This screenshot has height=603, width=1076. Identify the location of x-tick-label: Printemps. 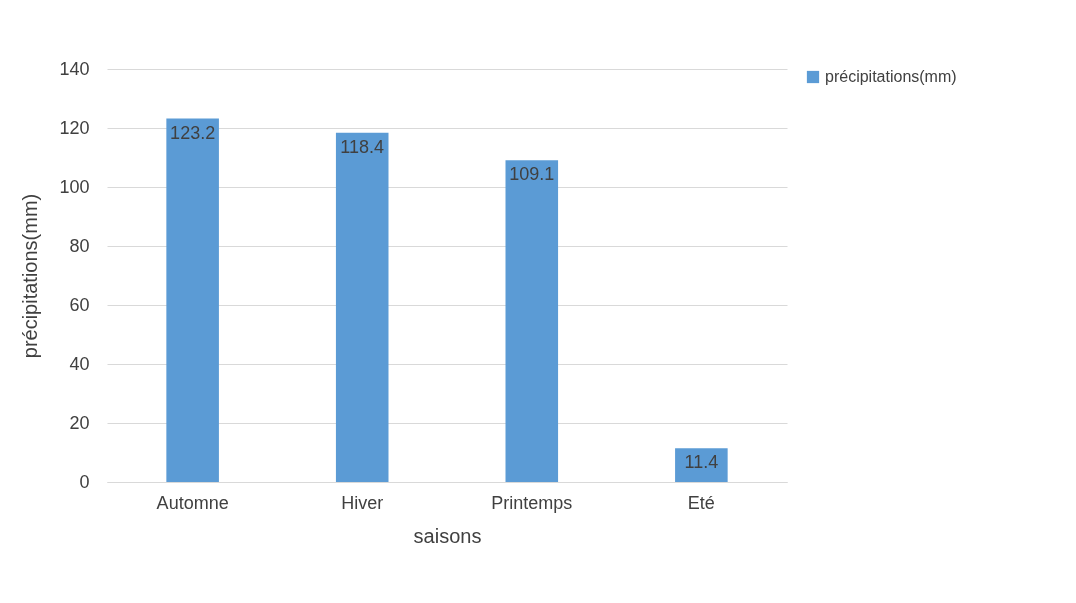
(532, 502).